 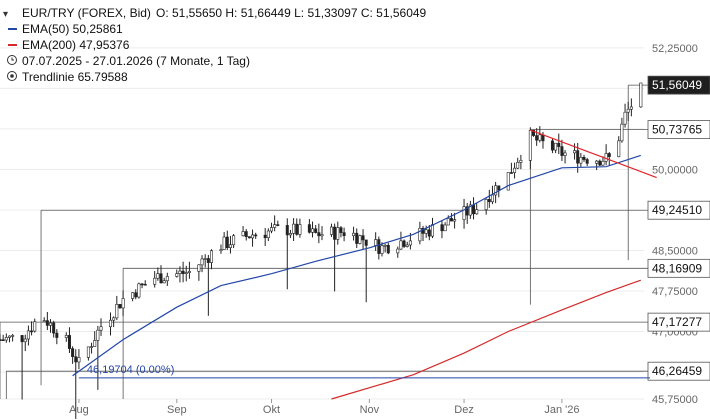 What do you see at coordinates (76, 45) in the screenshot?
I see `legend-ema200: EMA(200) 47,95376` at bounding box center [76, 45].